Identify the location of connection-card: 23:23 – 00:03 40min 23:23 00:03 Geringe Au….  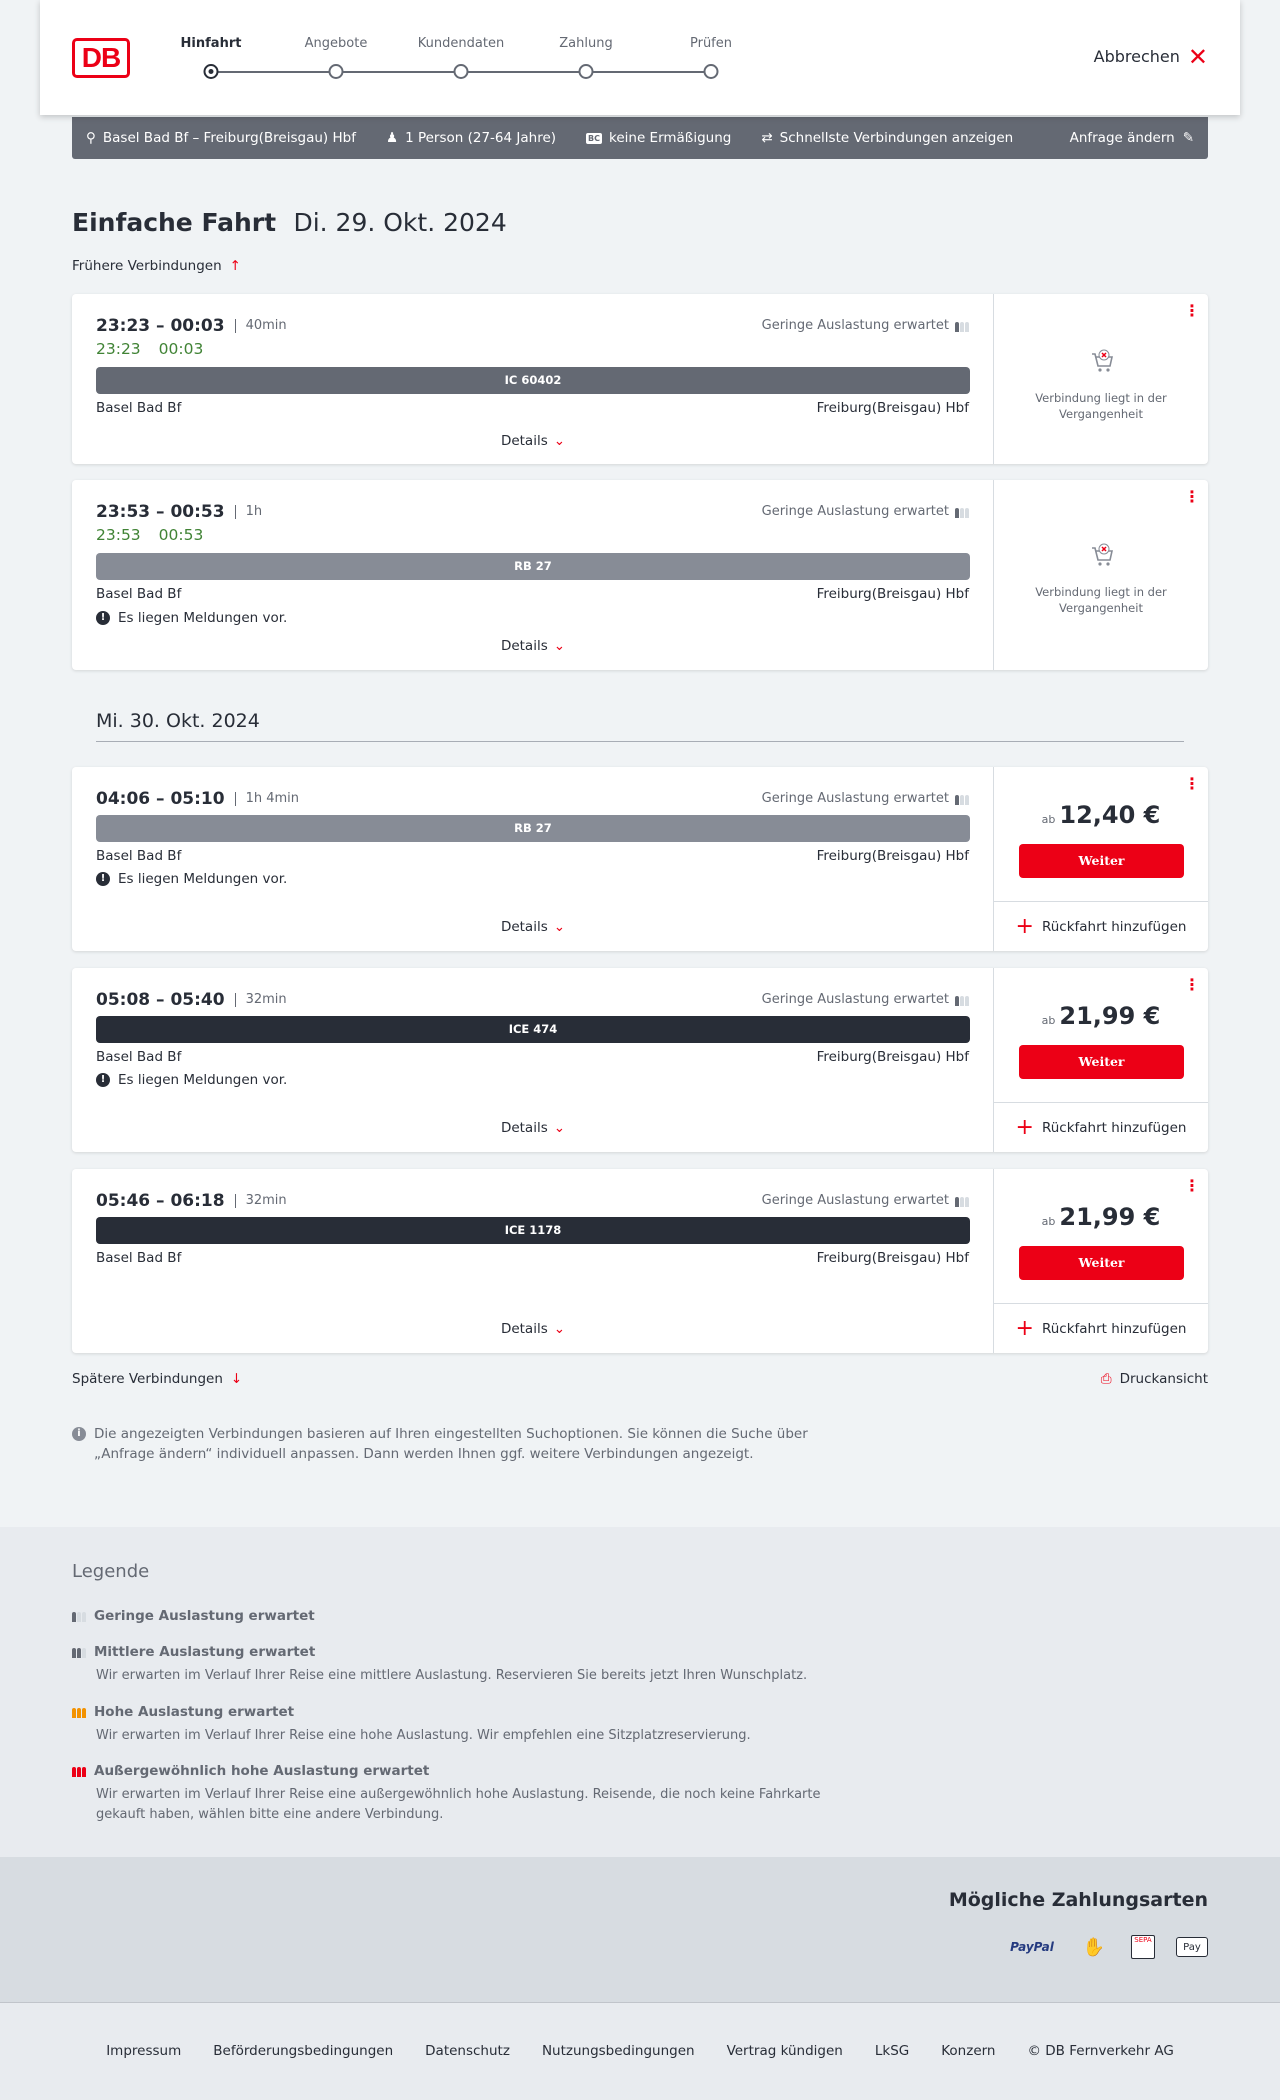
(640, 379).